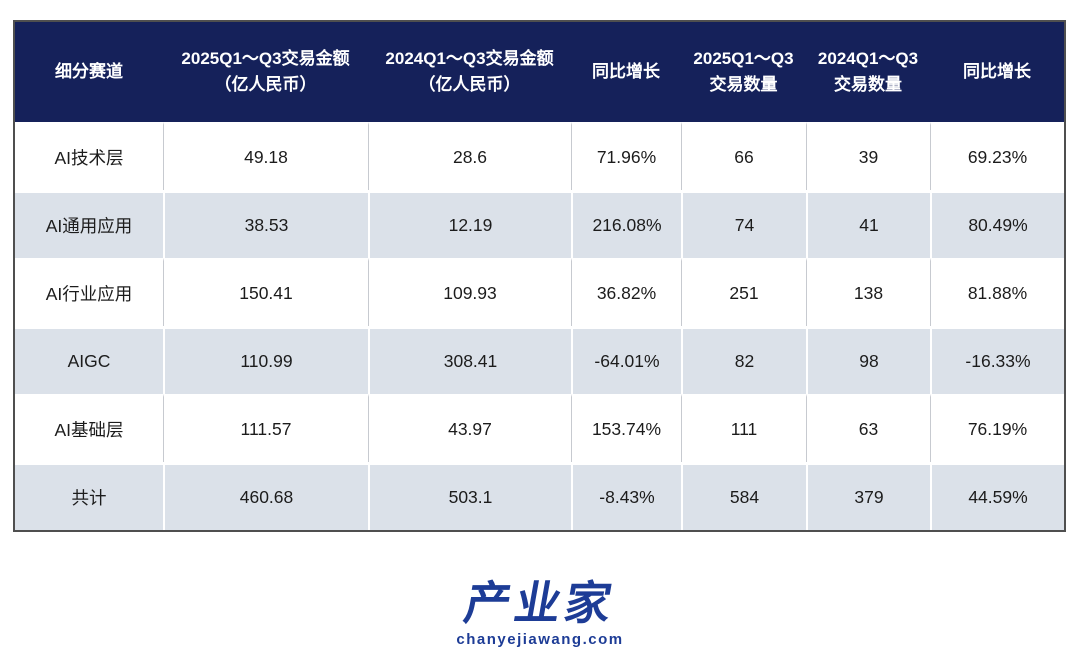  Describe the element at coordinates (265, 156) in the screenshot. I see `cell-2025-amount: 49.18` at that location.